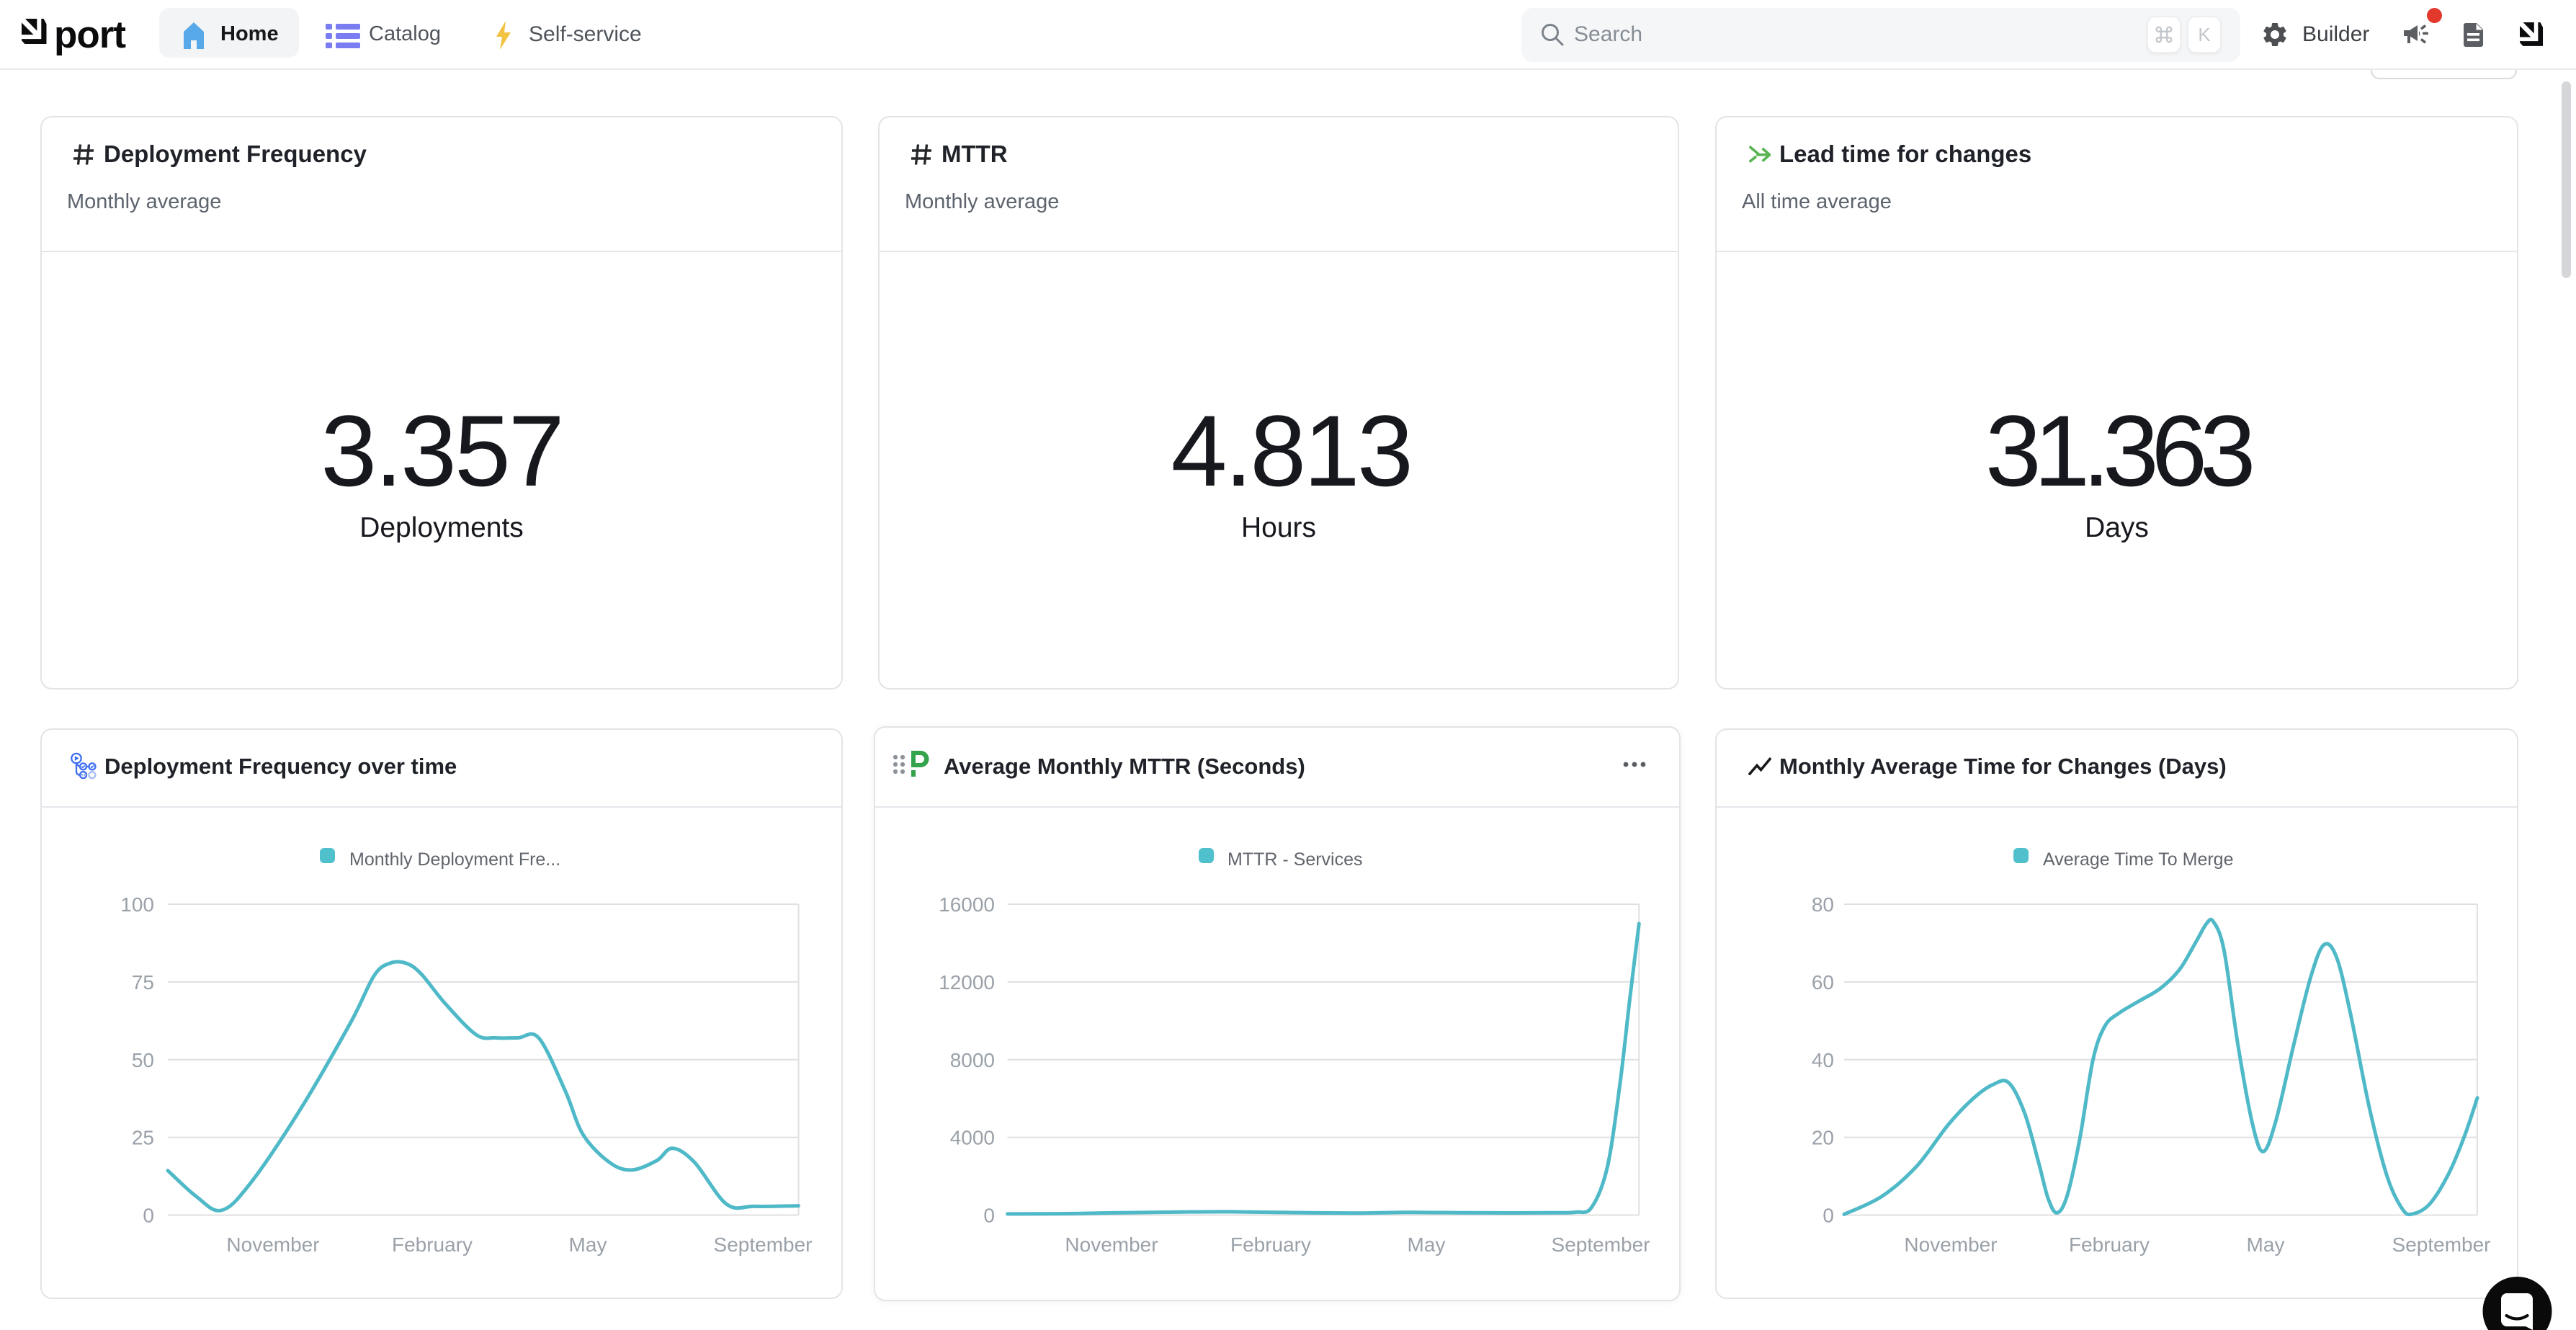 Image resolution: width=2576 pixels, height=1330 pixels. Describe the element at coordinates (143, 982) in the screenshot. I see `svg-text: 75` at that location.